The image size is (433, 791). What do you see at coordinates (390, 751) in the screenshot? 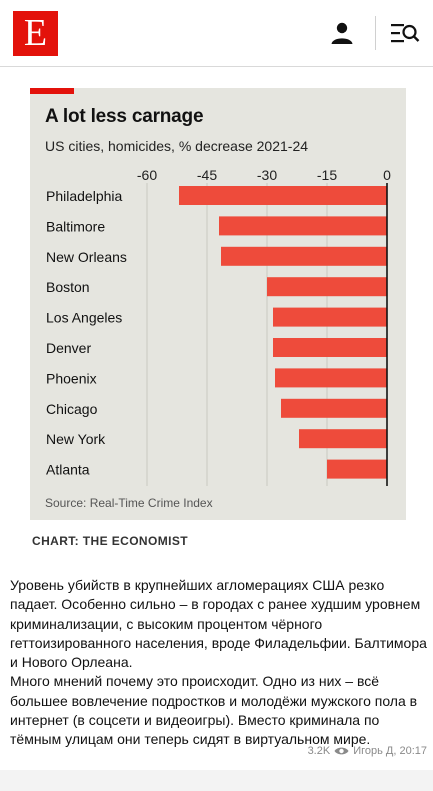
I see `author-time: Игорь Д, 20:17` at bounding box center [390, 751].